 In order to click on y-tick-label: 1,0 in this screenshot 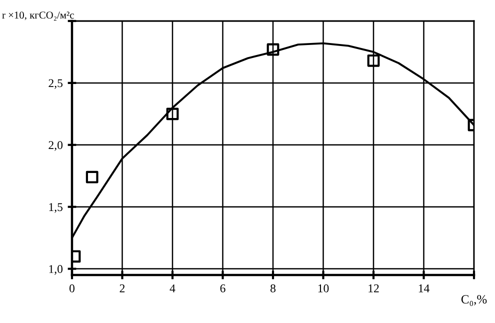, I will do `click(56, 270)`.